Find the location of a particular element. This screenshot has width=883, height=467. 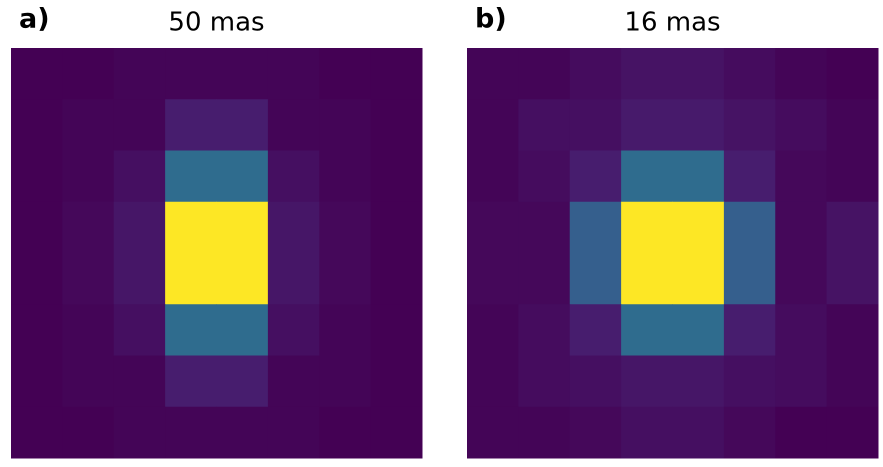

chart-title: 50 mas is located at coordinates (216, 23).